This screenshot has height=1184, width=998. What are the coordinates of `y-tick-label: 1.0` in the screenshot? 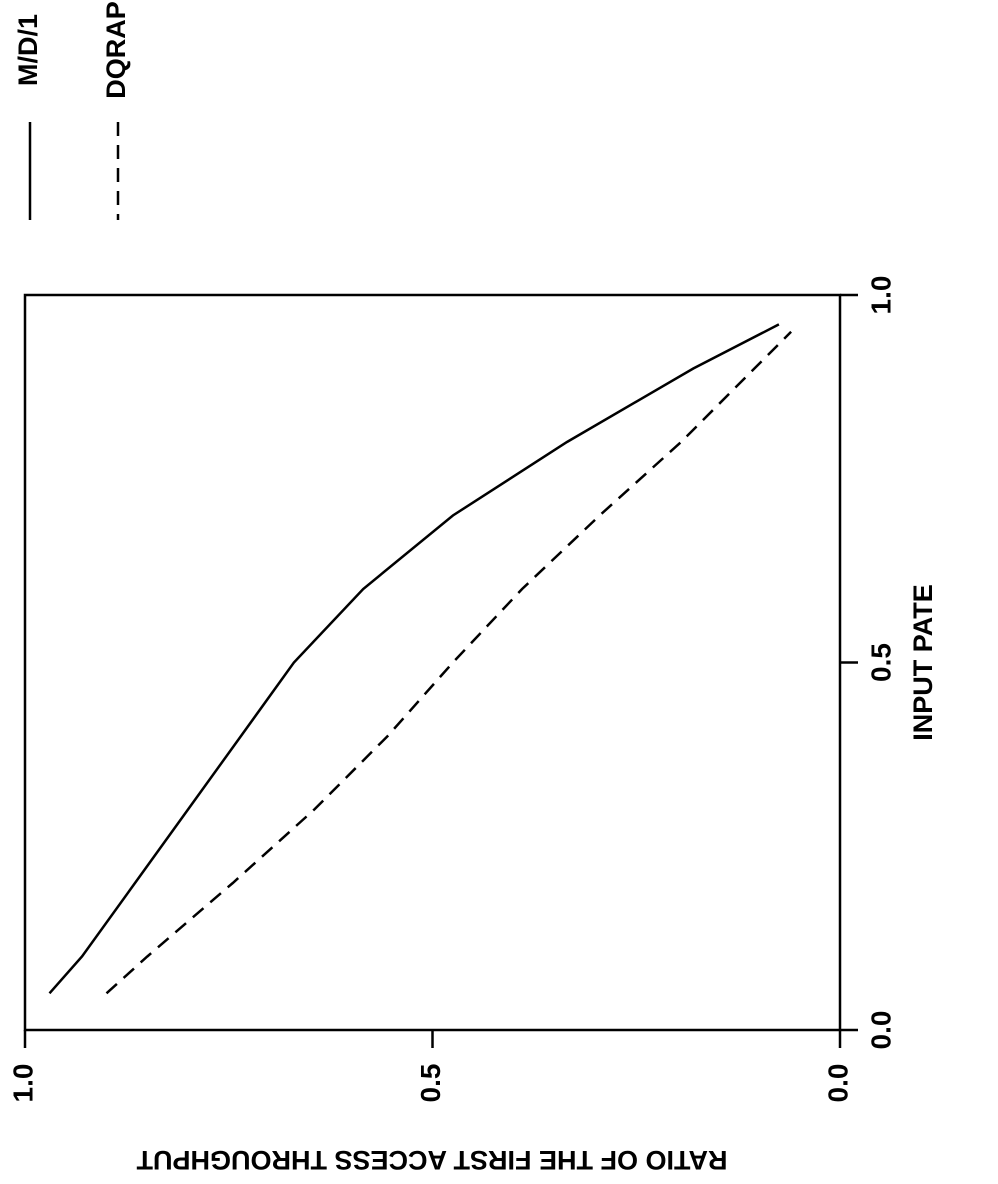 It's located at (22, 1083).